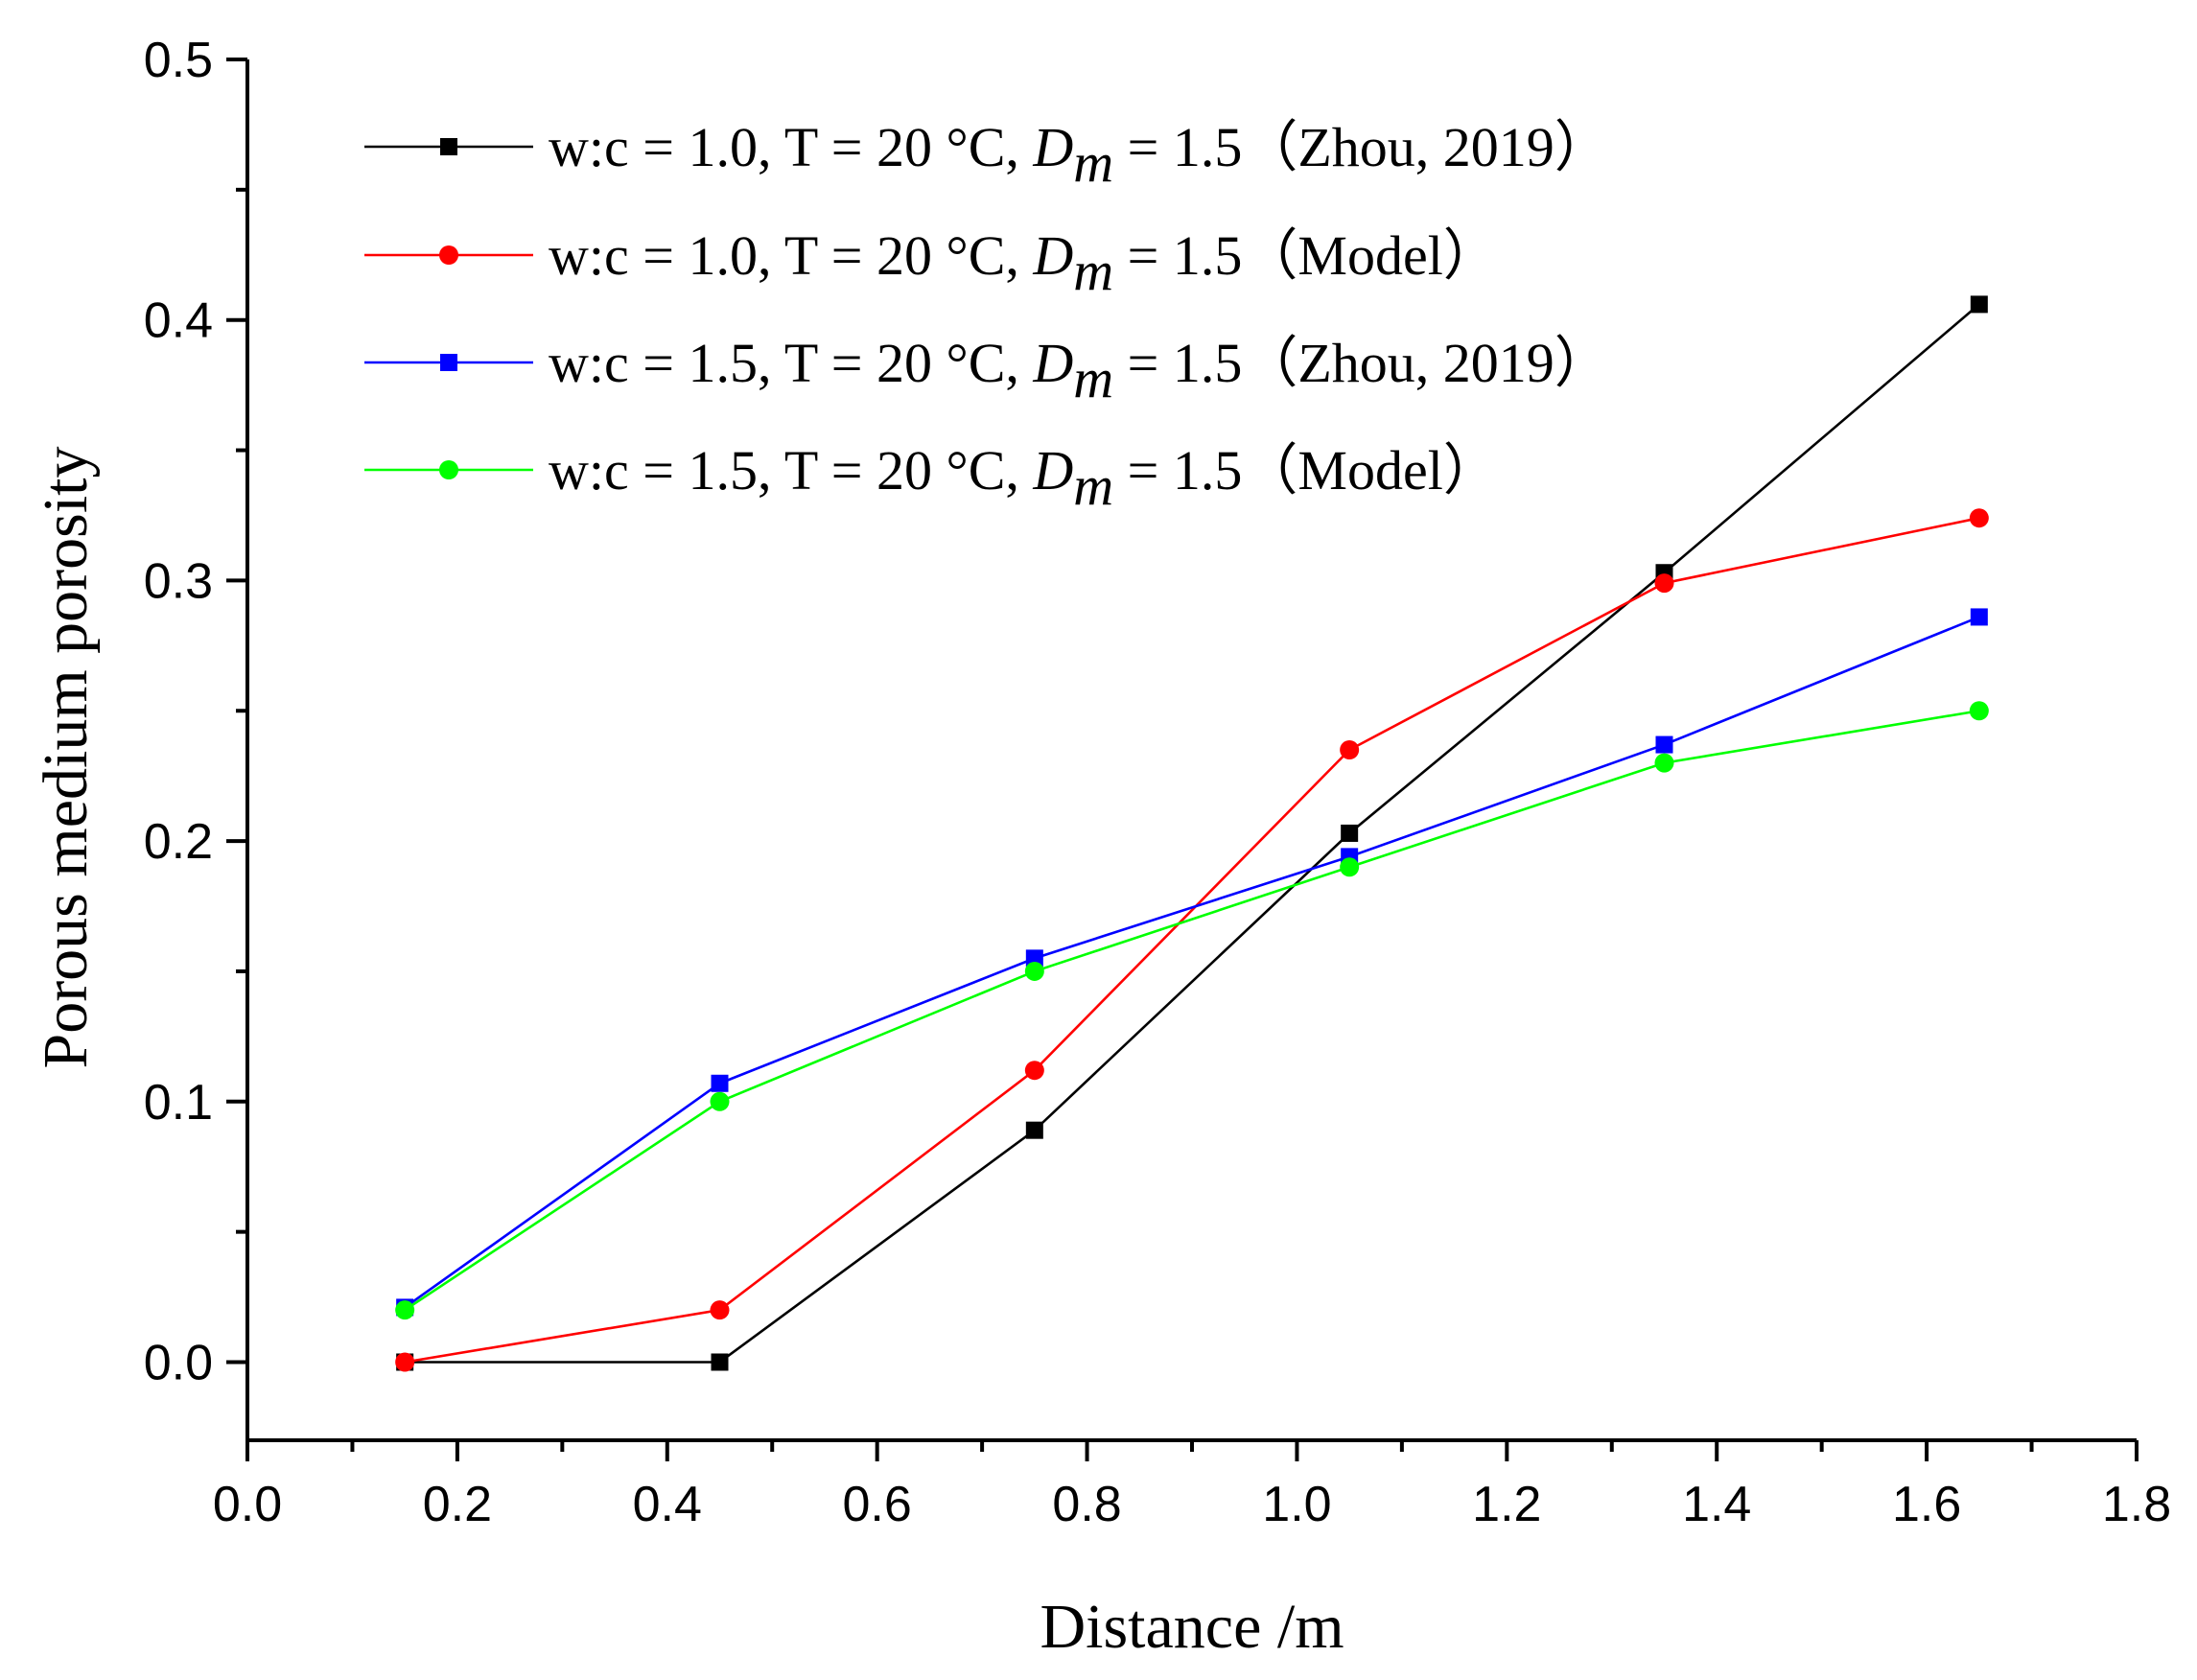 Image resolution: width=2197 pixels, height=1680 pixels. I want to click on x-tick-label: 0.2, so click(457, 1504).